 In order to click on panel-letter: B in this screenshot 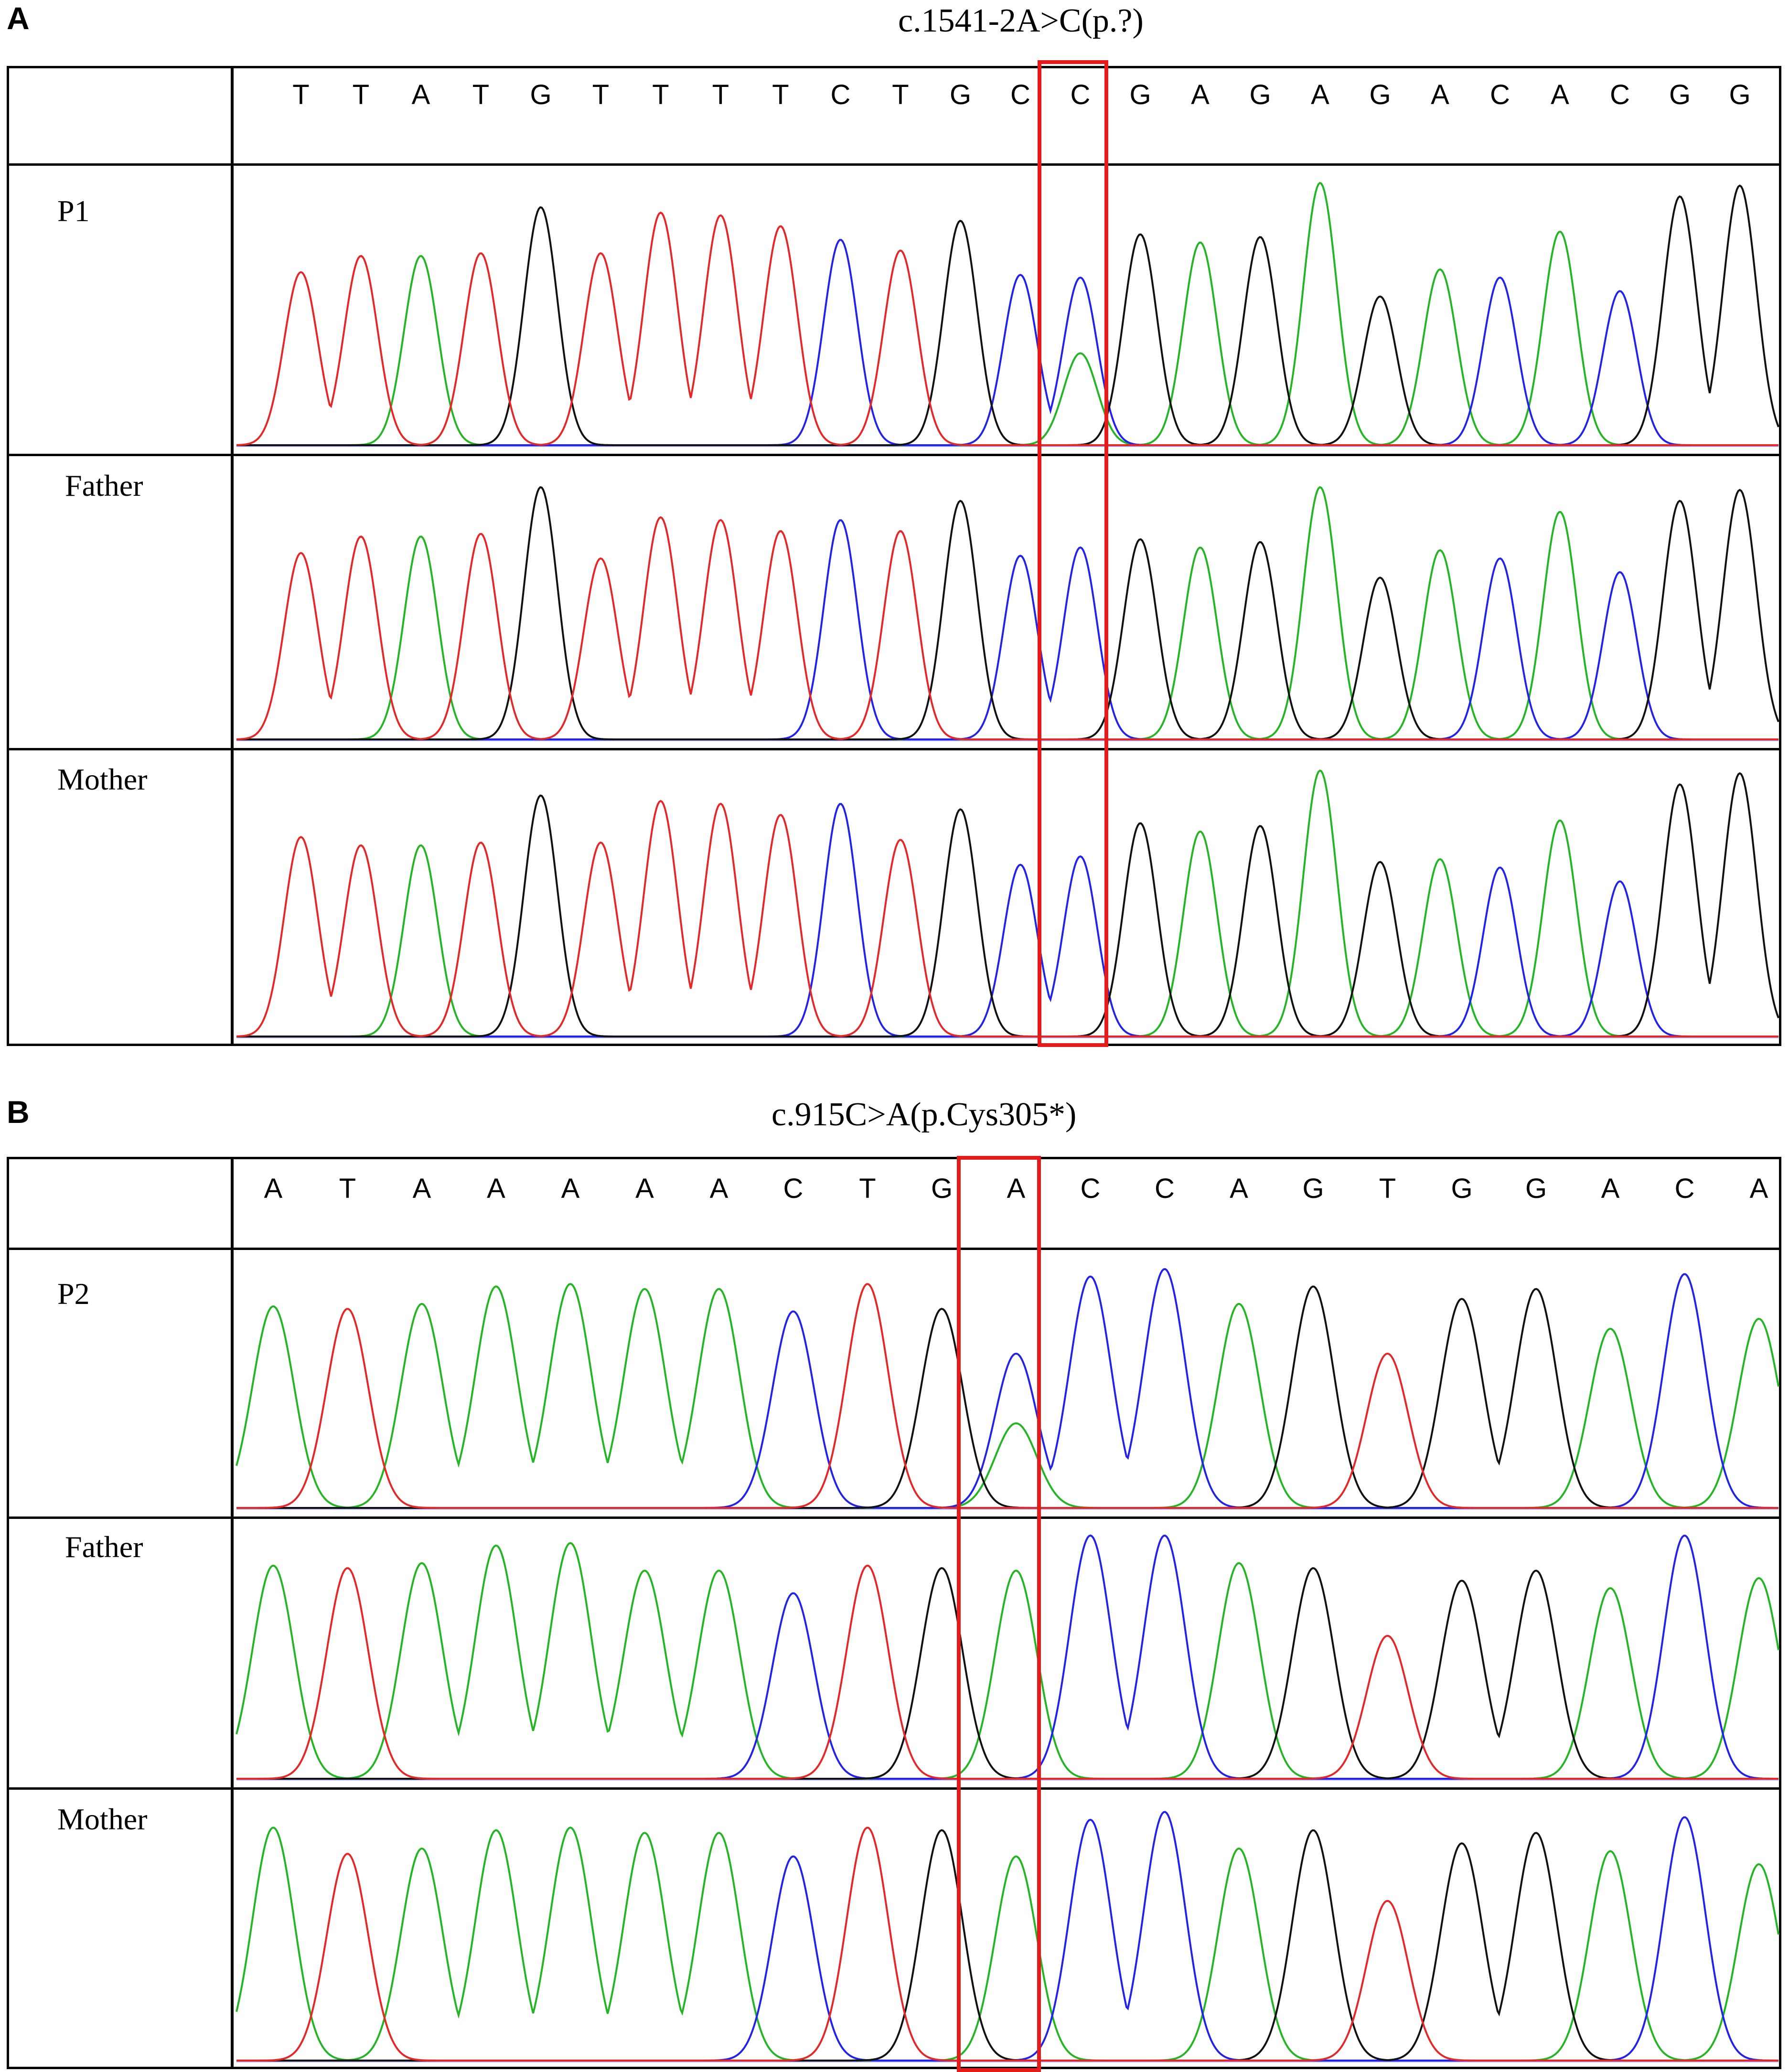, I will do `click(18, 1112)`.